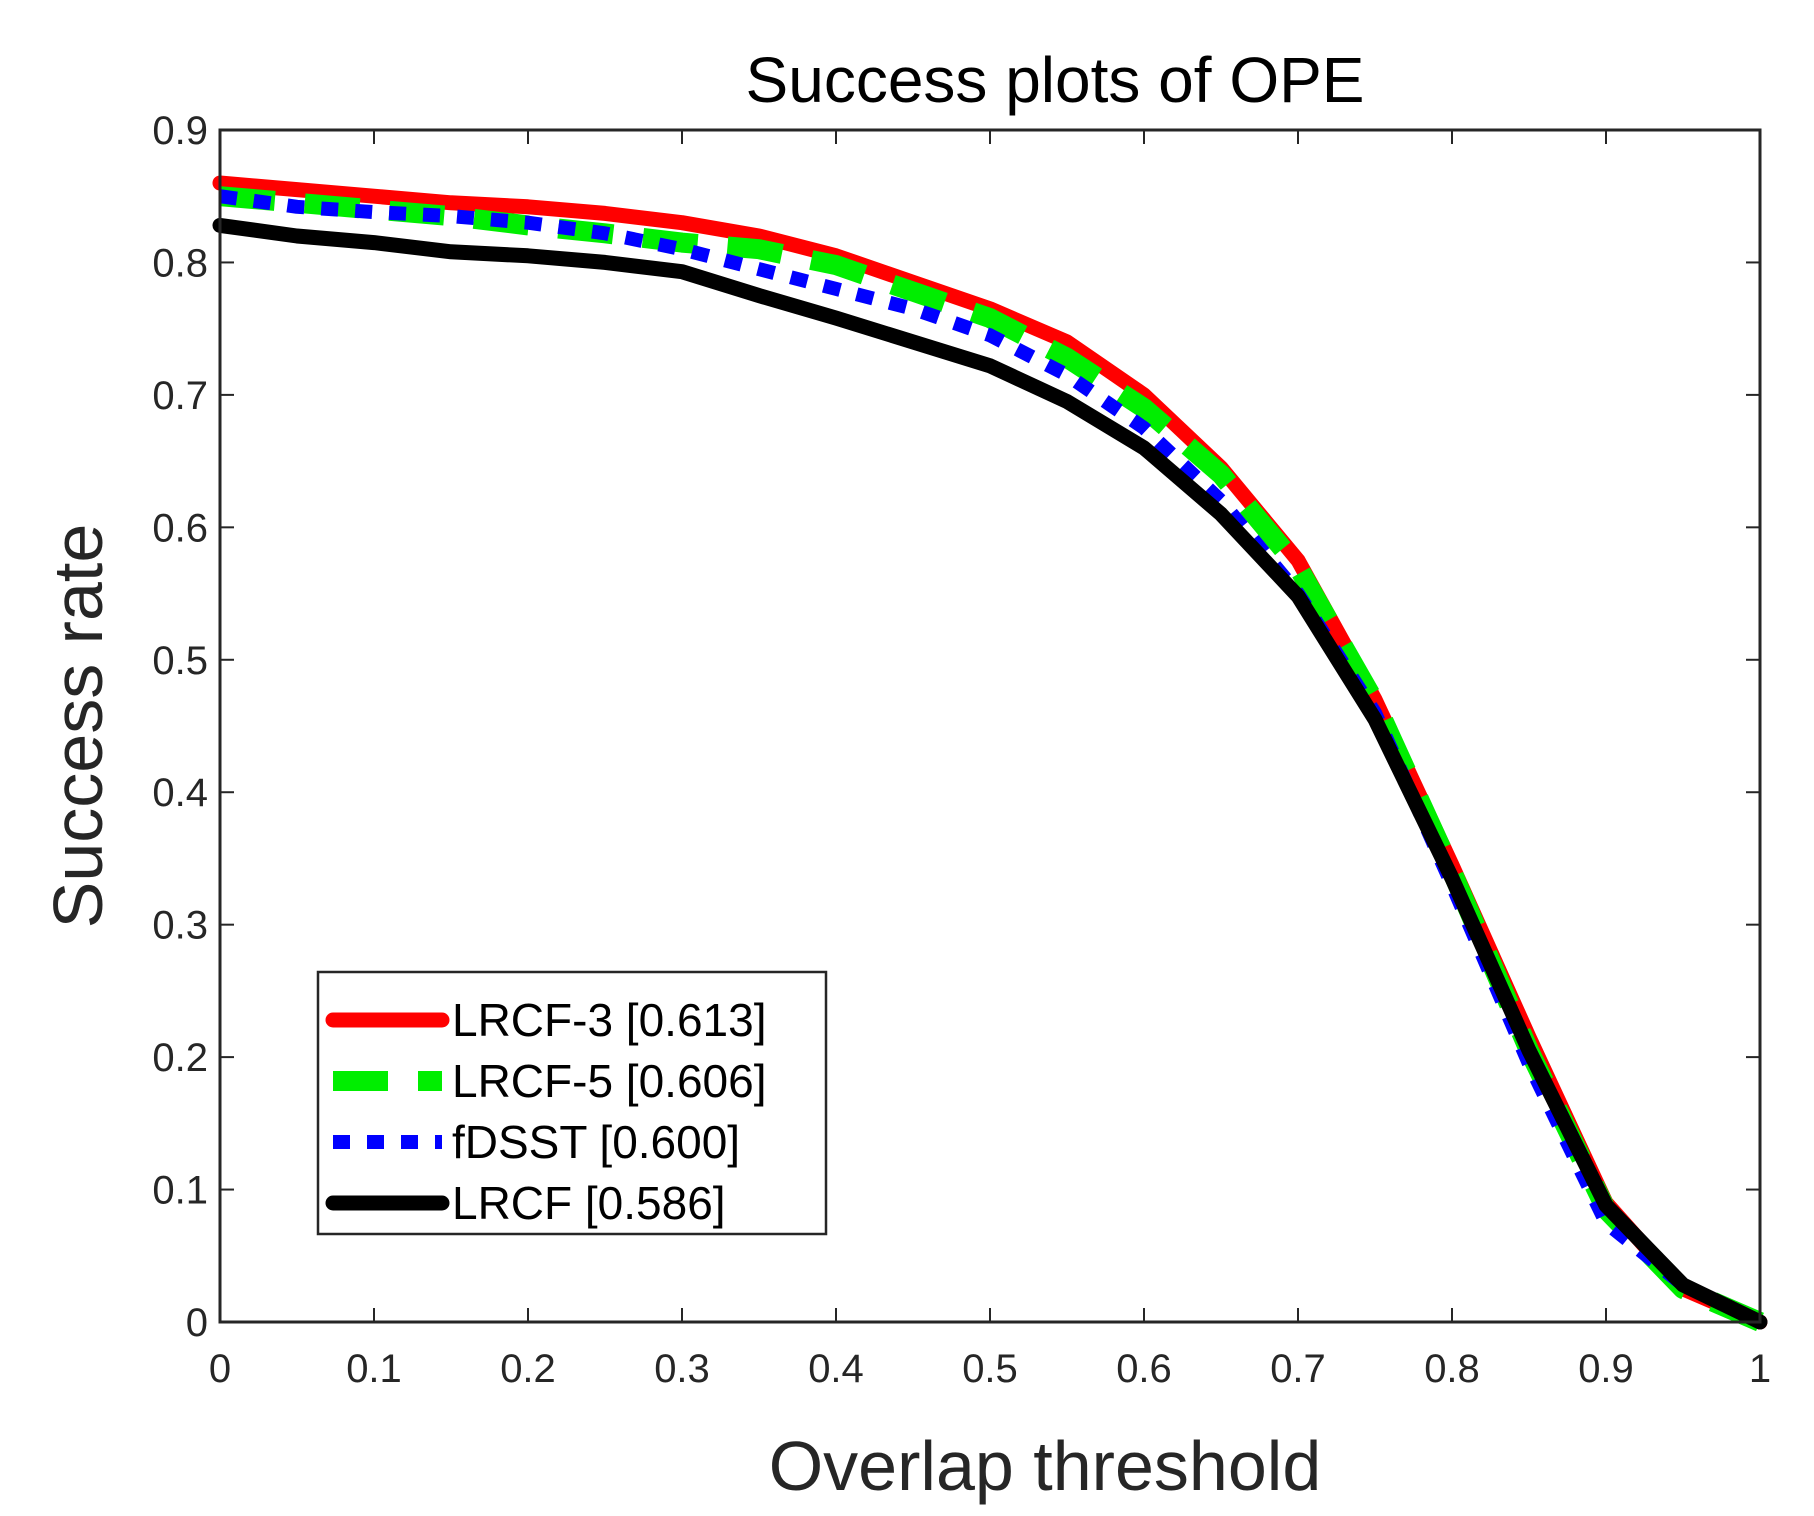 The height and width of the screenshot is (1516, 1814). I want to click on x-tick-label: 0.9, so click(1606, 1369).